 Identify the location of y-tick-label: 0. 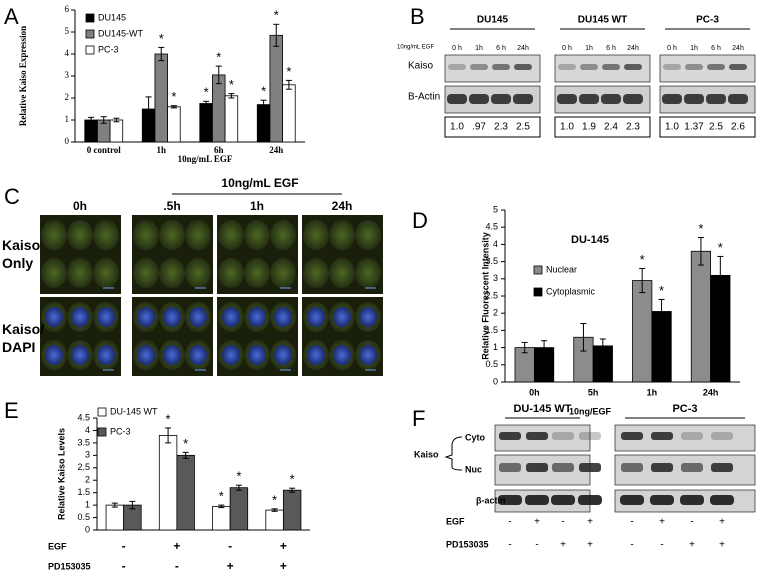
(495, 381).